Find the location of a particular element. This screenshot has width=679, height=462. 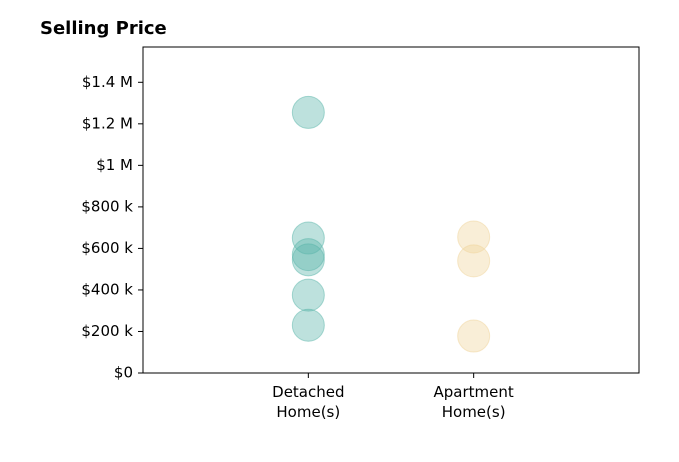

y-tick-label: $400 k is located at coordinates (107, 289).